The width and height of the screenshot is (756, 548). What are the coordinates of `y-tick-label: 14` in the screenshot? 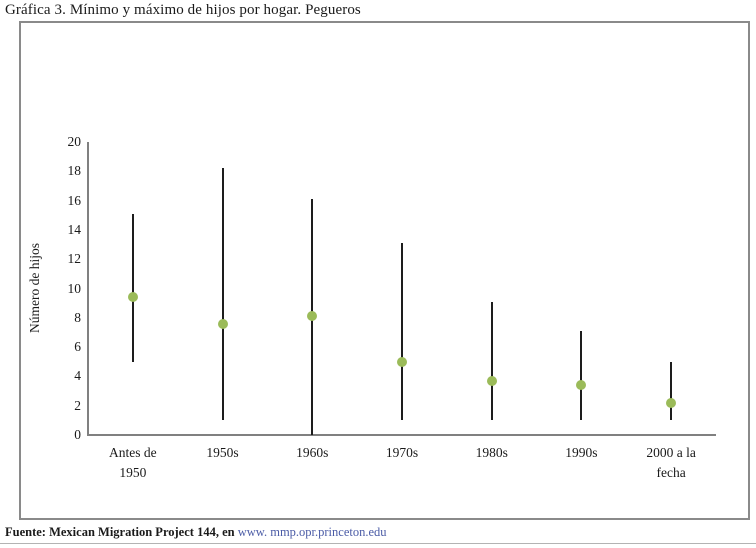 It's located at (74, 229).